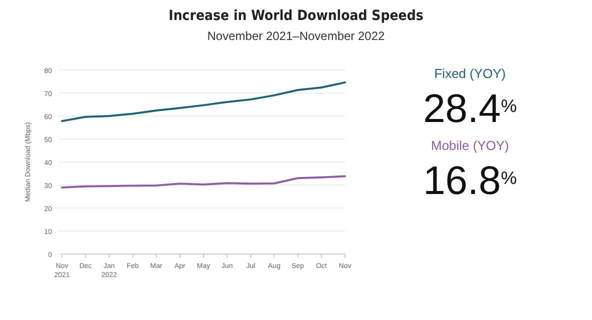 The width and height of the screenshot is (592, 320). I want to click on text: Mobile (YOY), so click(470, 145).